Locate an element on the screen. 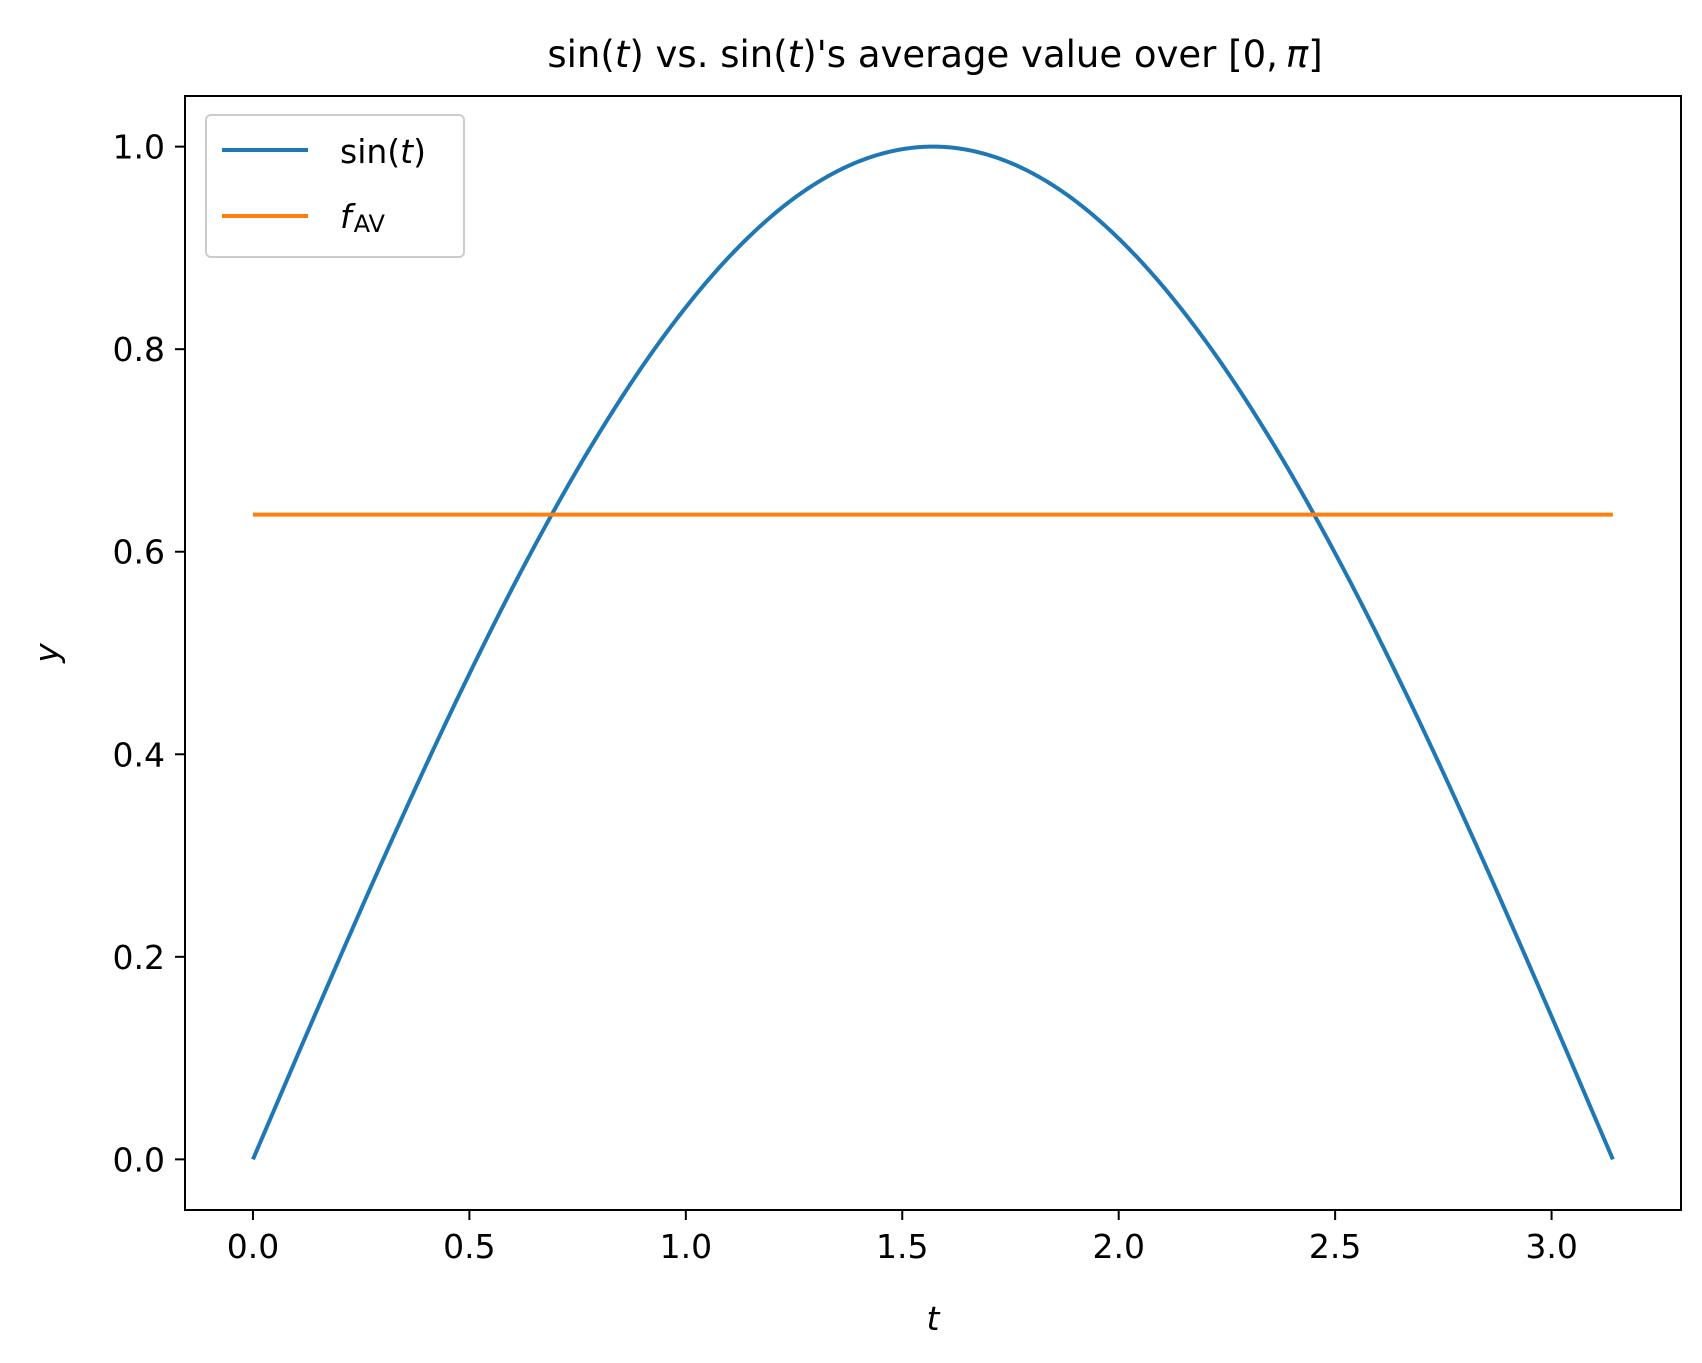  x-tick-label: 3.0 is located at coordinates (1551, 1246).